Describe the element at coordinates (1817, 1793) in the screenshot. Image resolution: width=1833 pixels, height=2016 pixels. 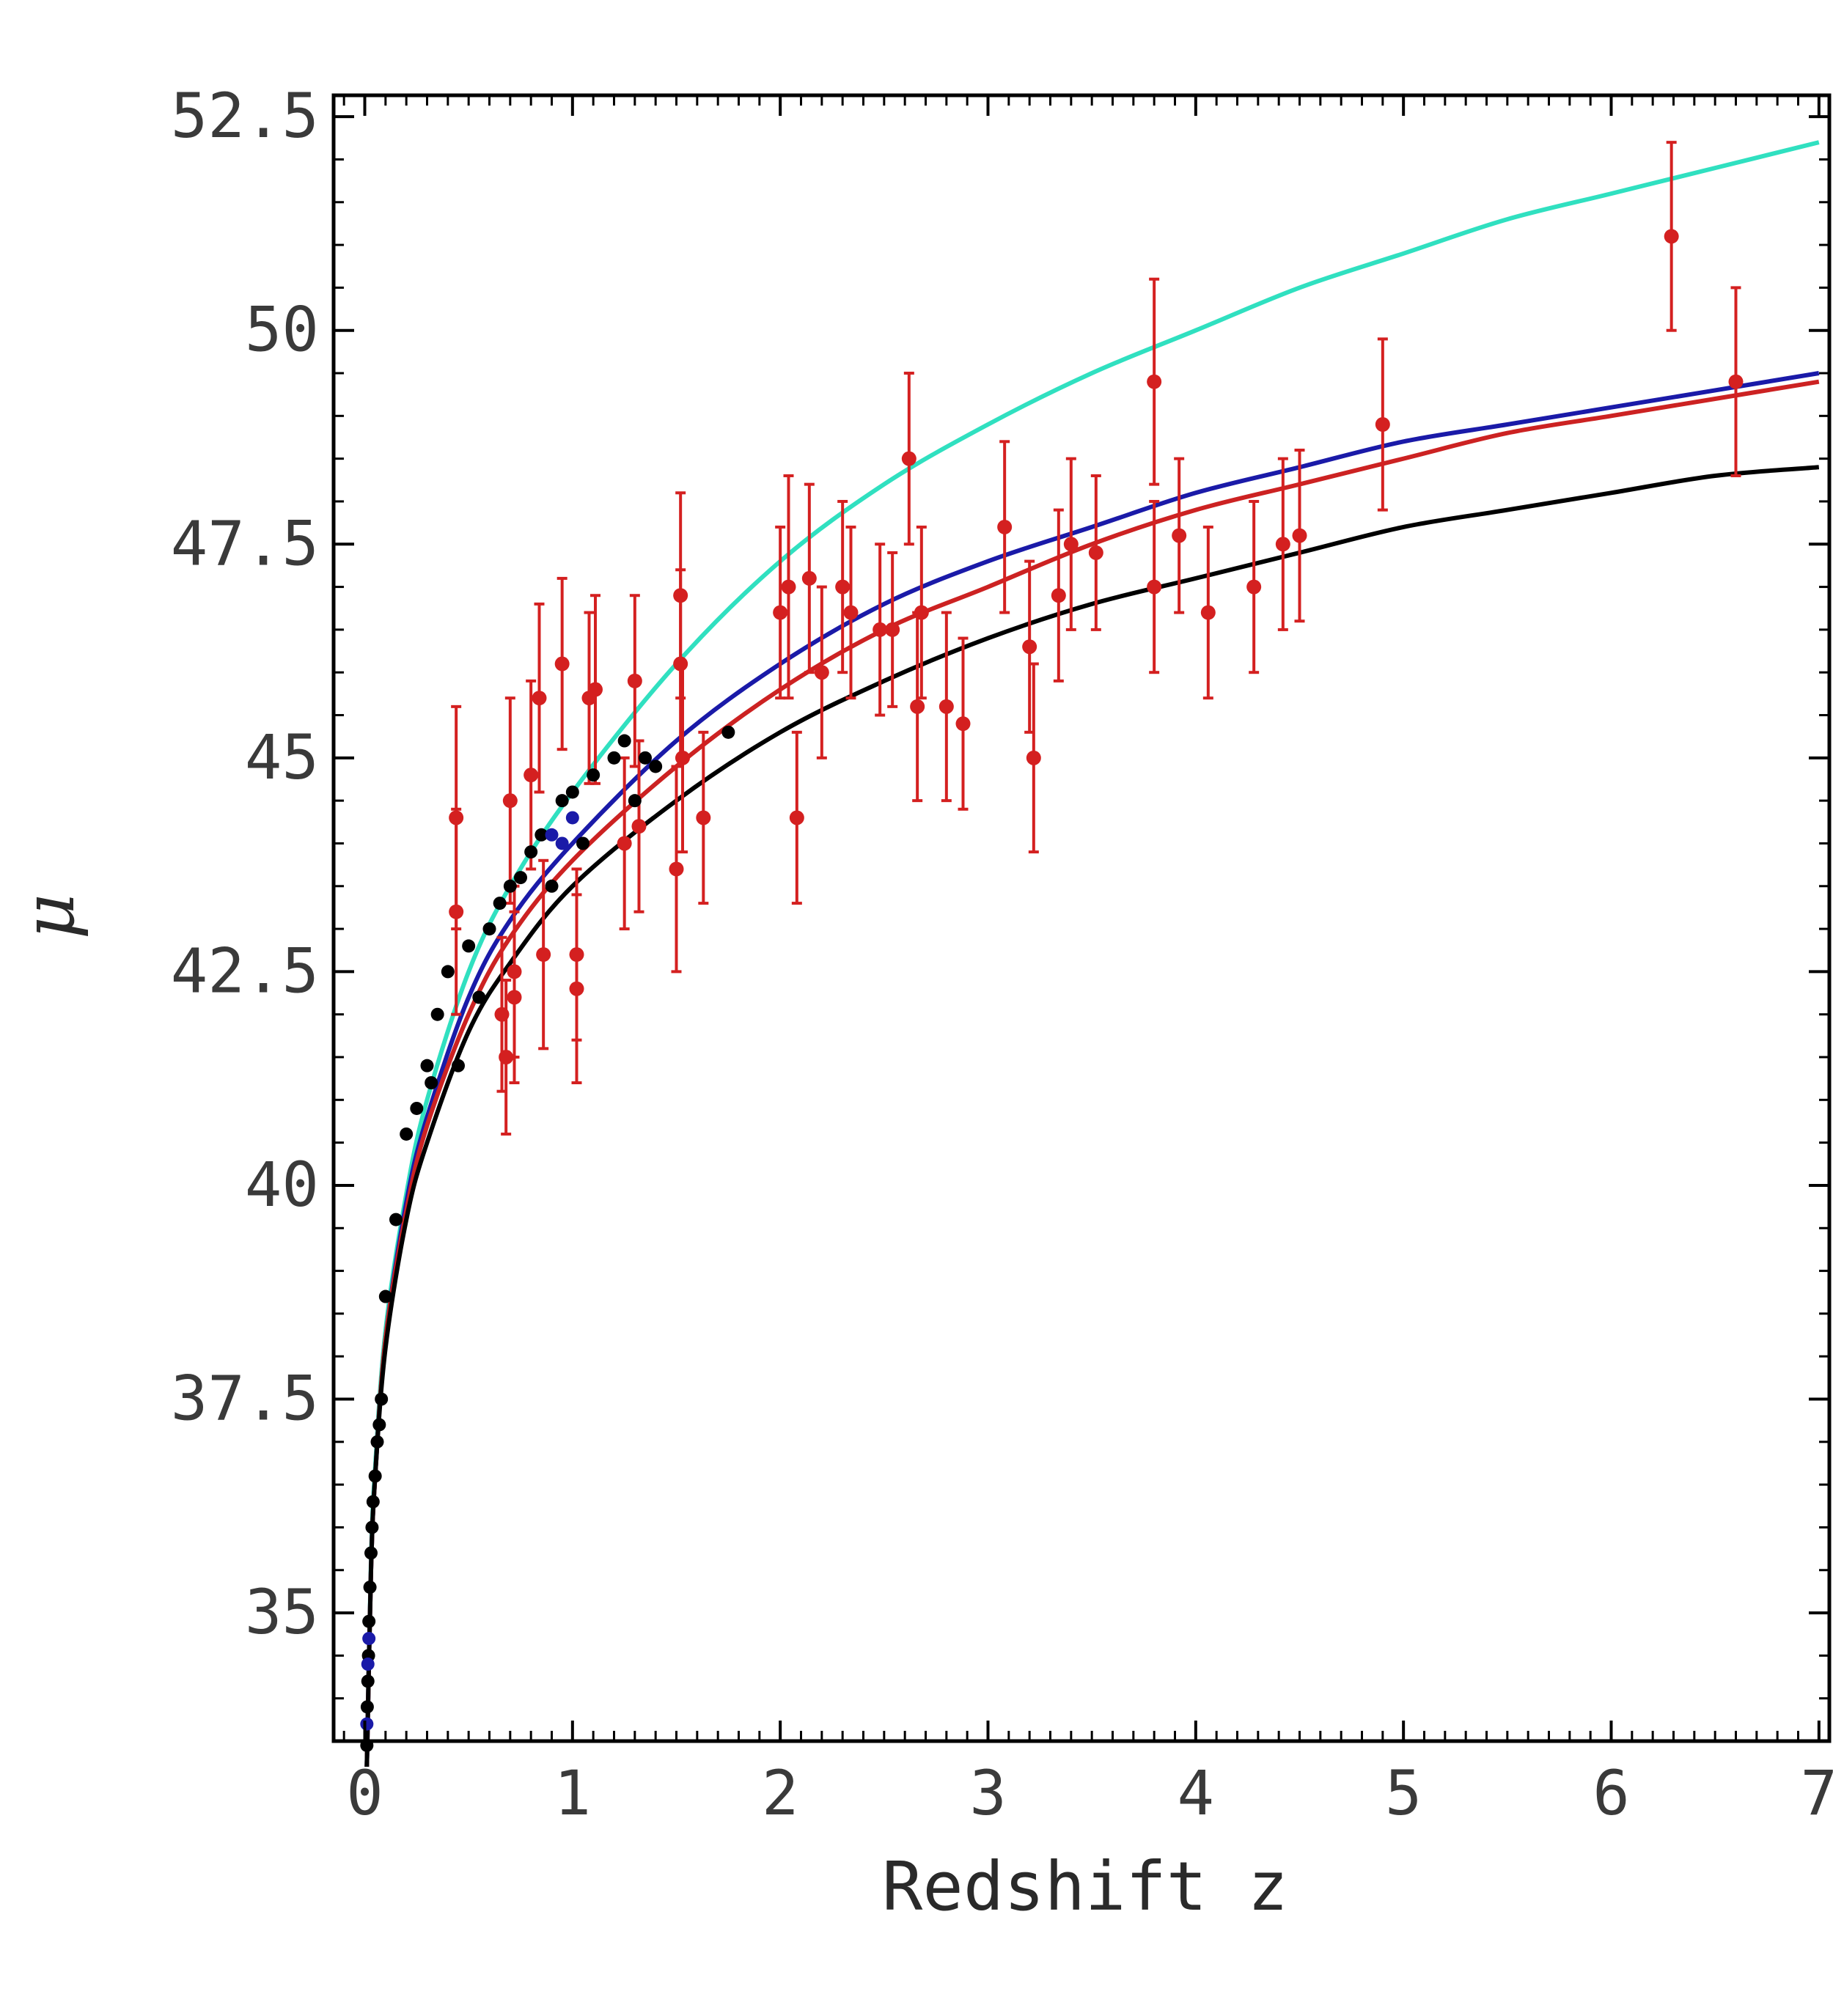
I see `x-tick-label: 7` at that location.